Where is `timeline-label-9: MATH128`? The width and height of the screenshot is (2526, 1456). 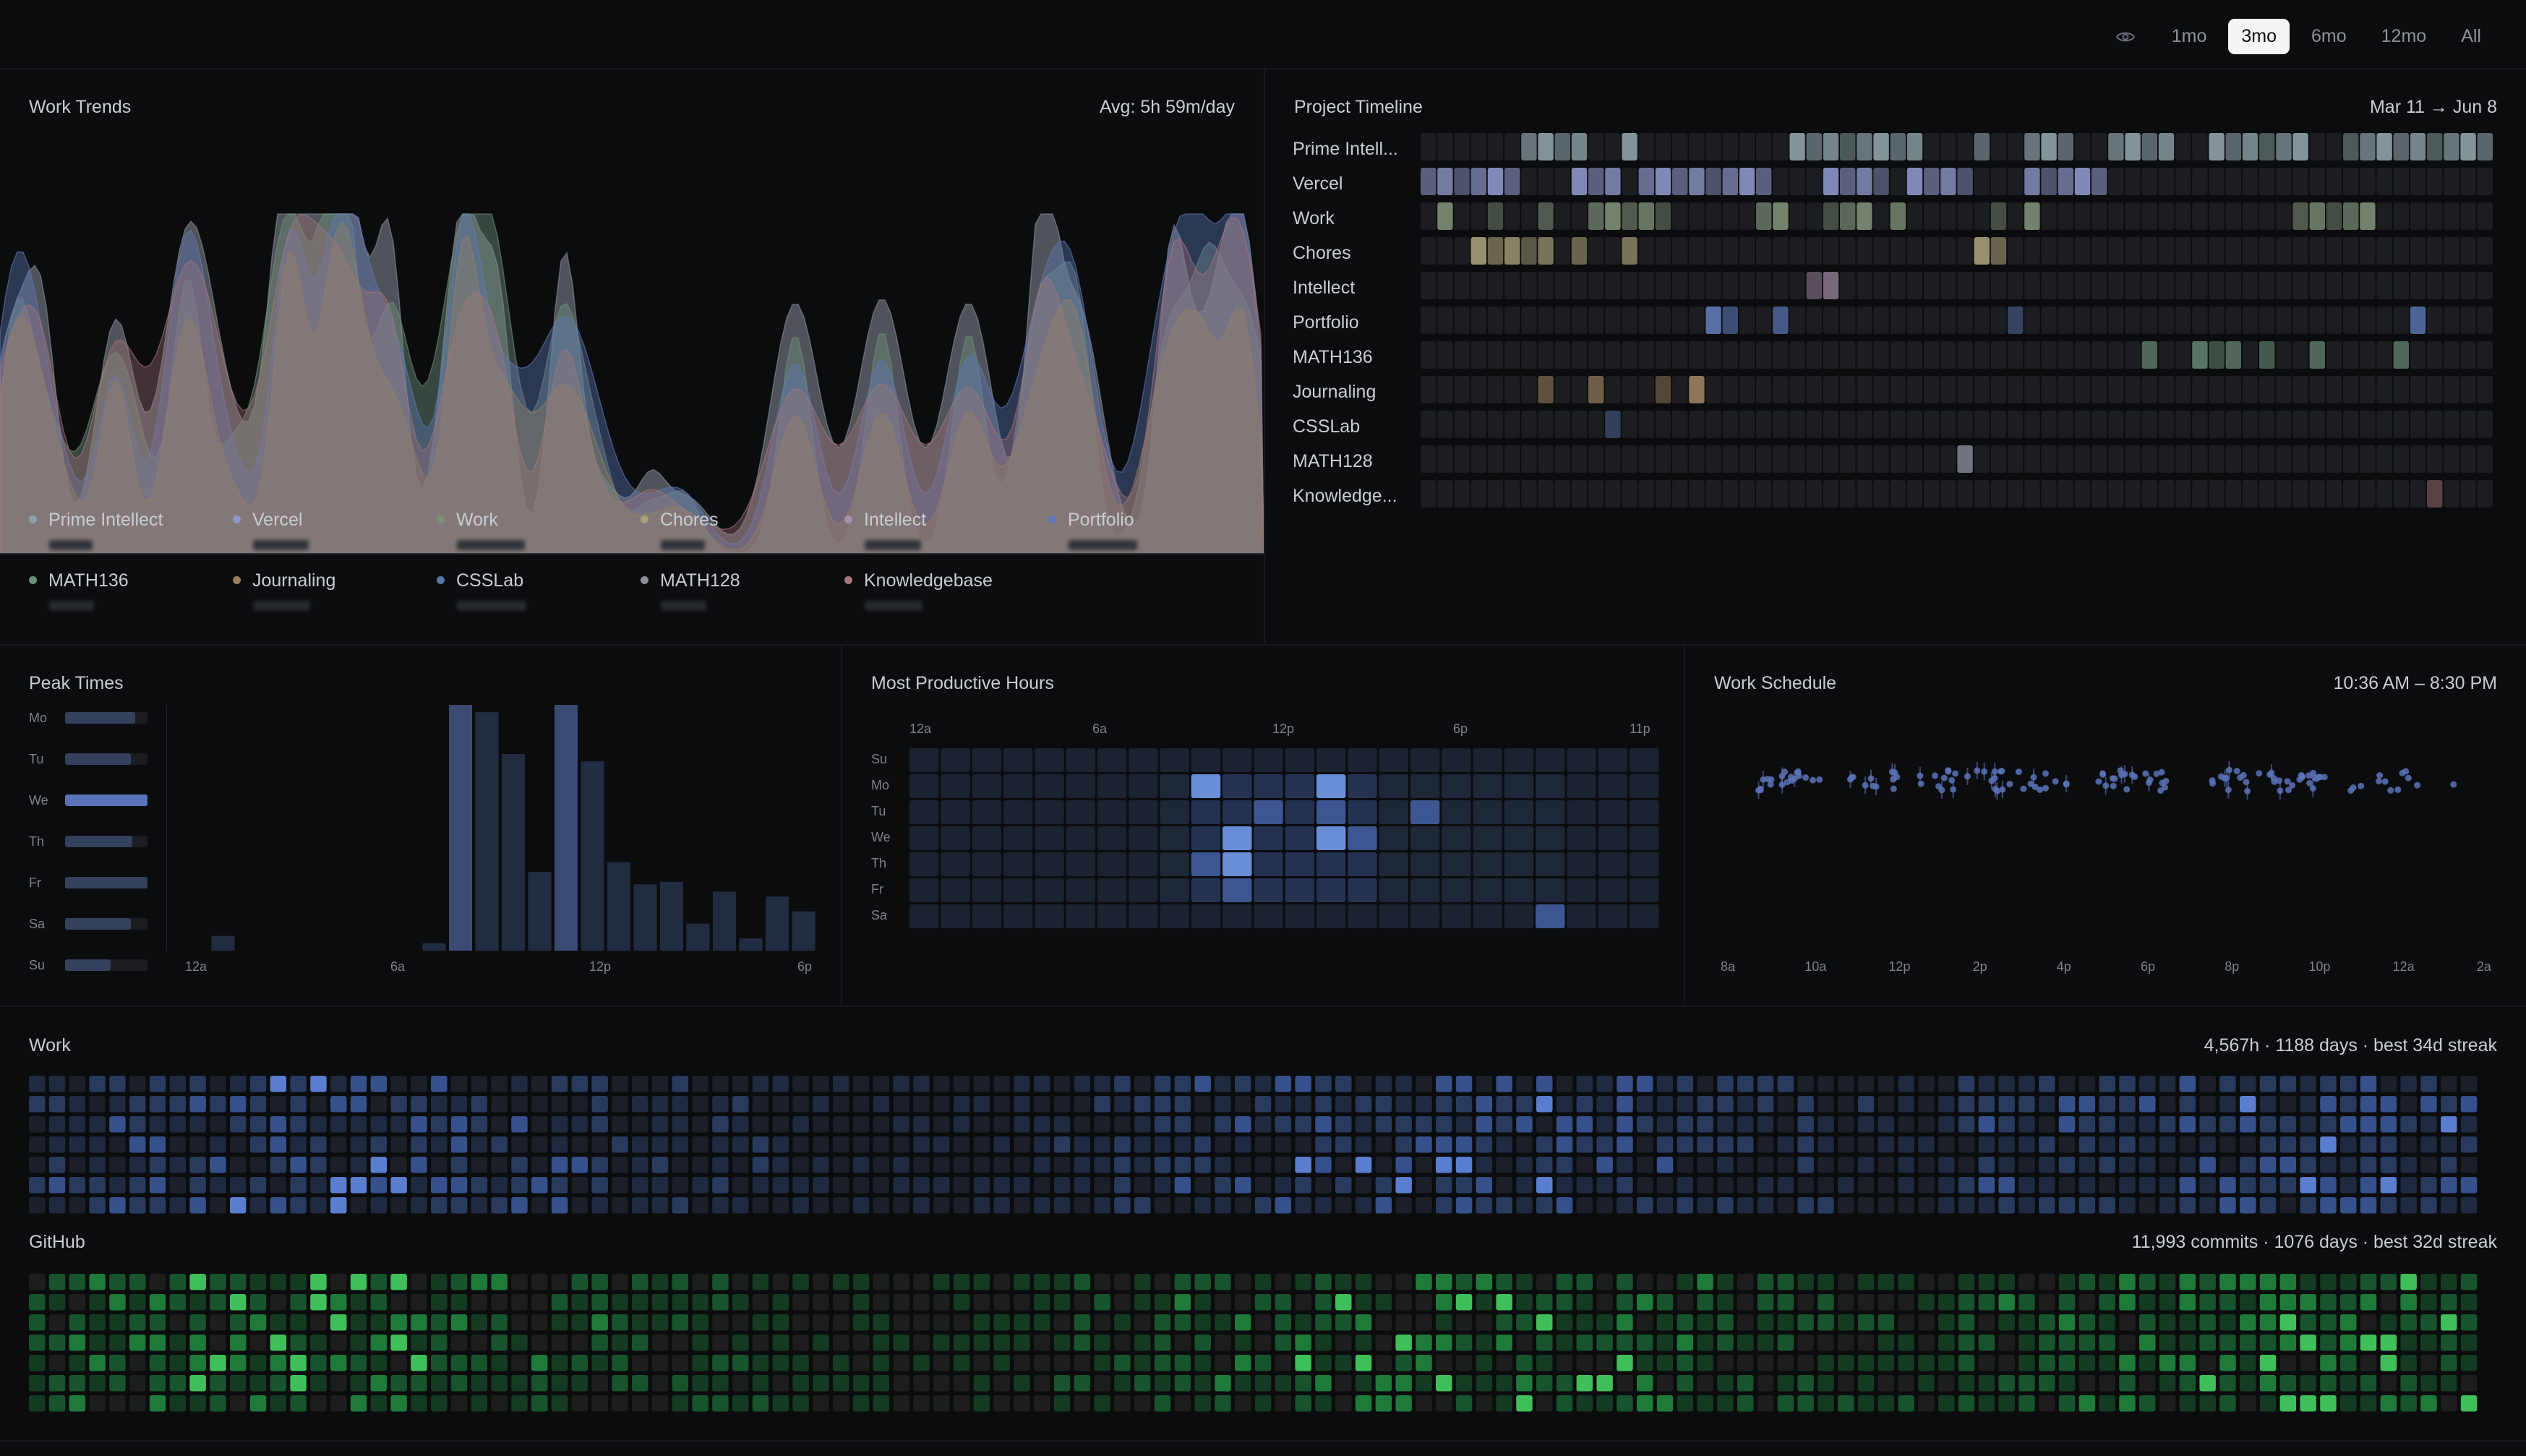 timeline-label-9: MATH128 is located at coordinates (1333, 461).